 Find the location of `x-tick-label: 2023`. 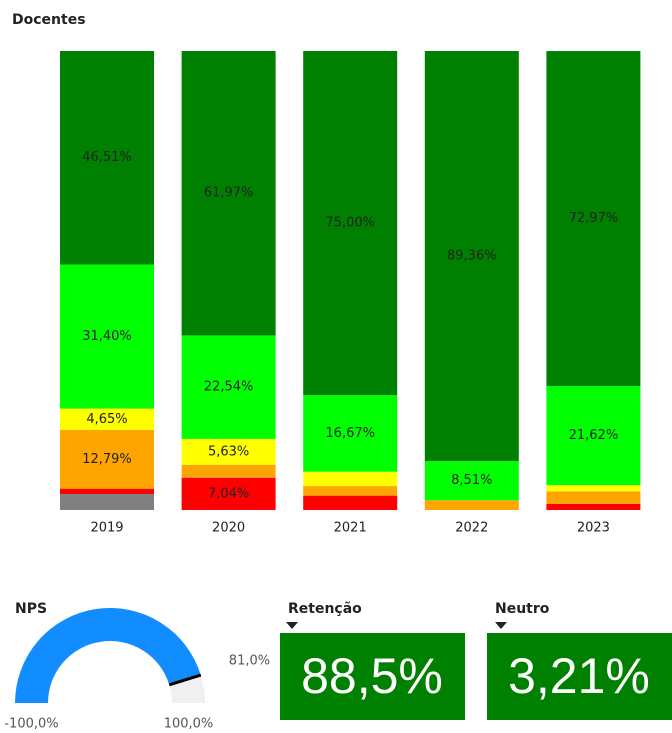

x-tick-label: 2023 is located at coordinates (593, 528).